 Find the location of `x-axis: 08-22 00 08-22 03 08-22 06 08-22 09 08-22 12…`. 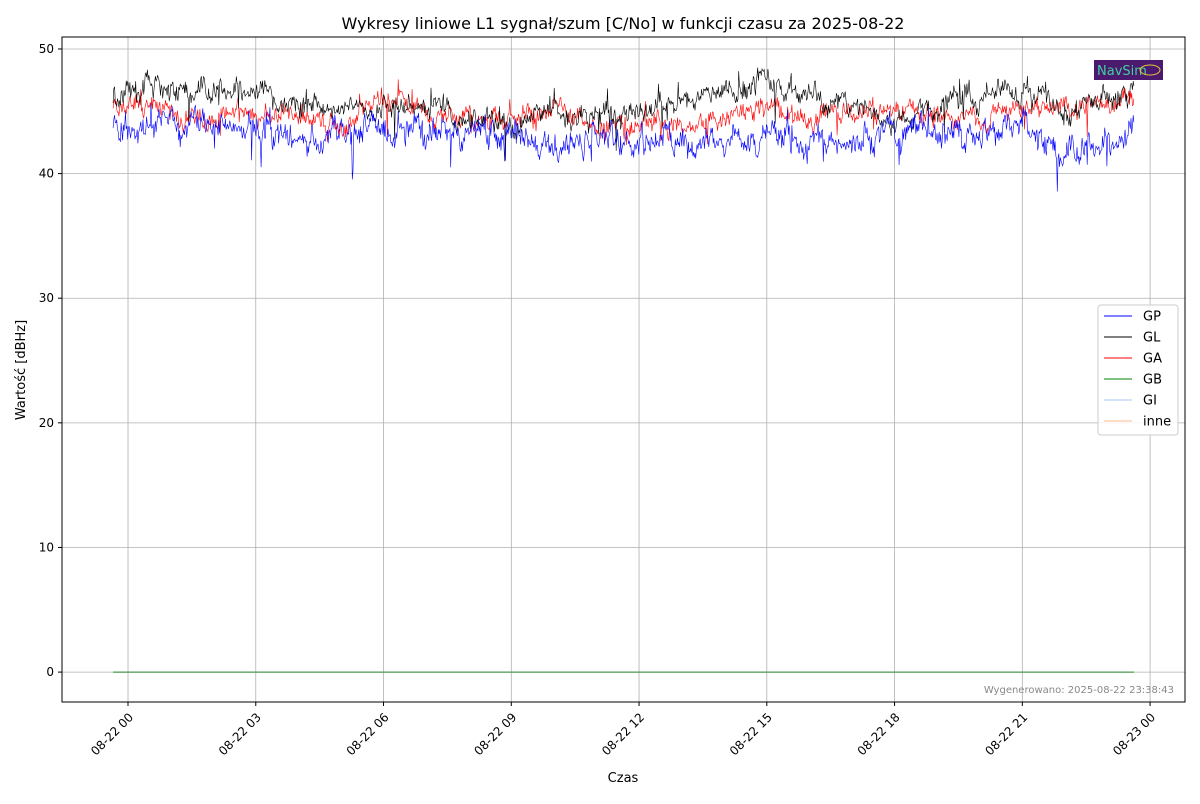

x-axis: 08-22 00 08-22 03 08-22 06 08-22 09 08-22 12… is located at coordinates (623, 730).